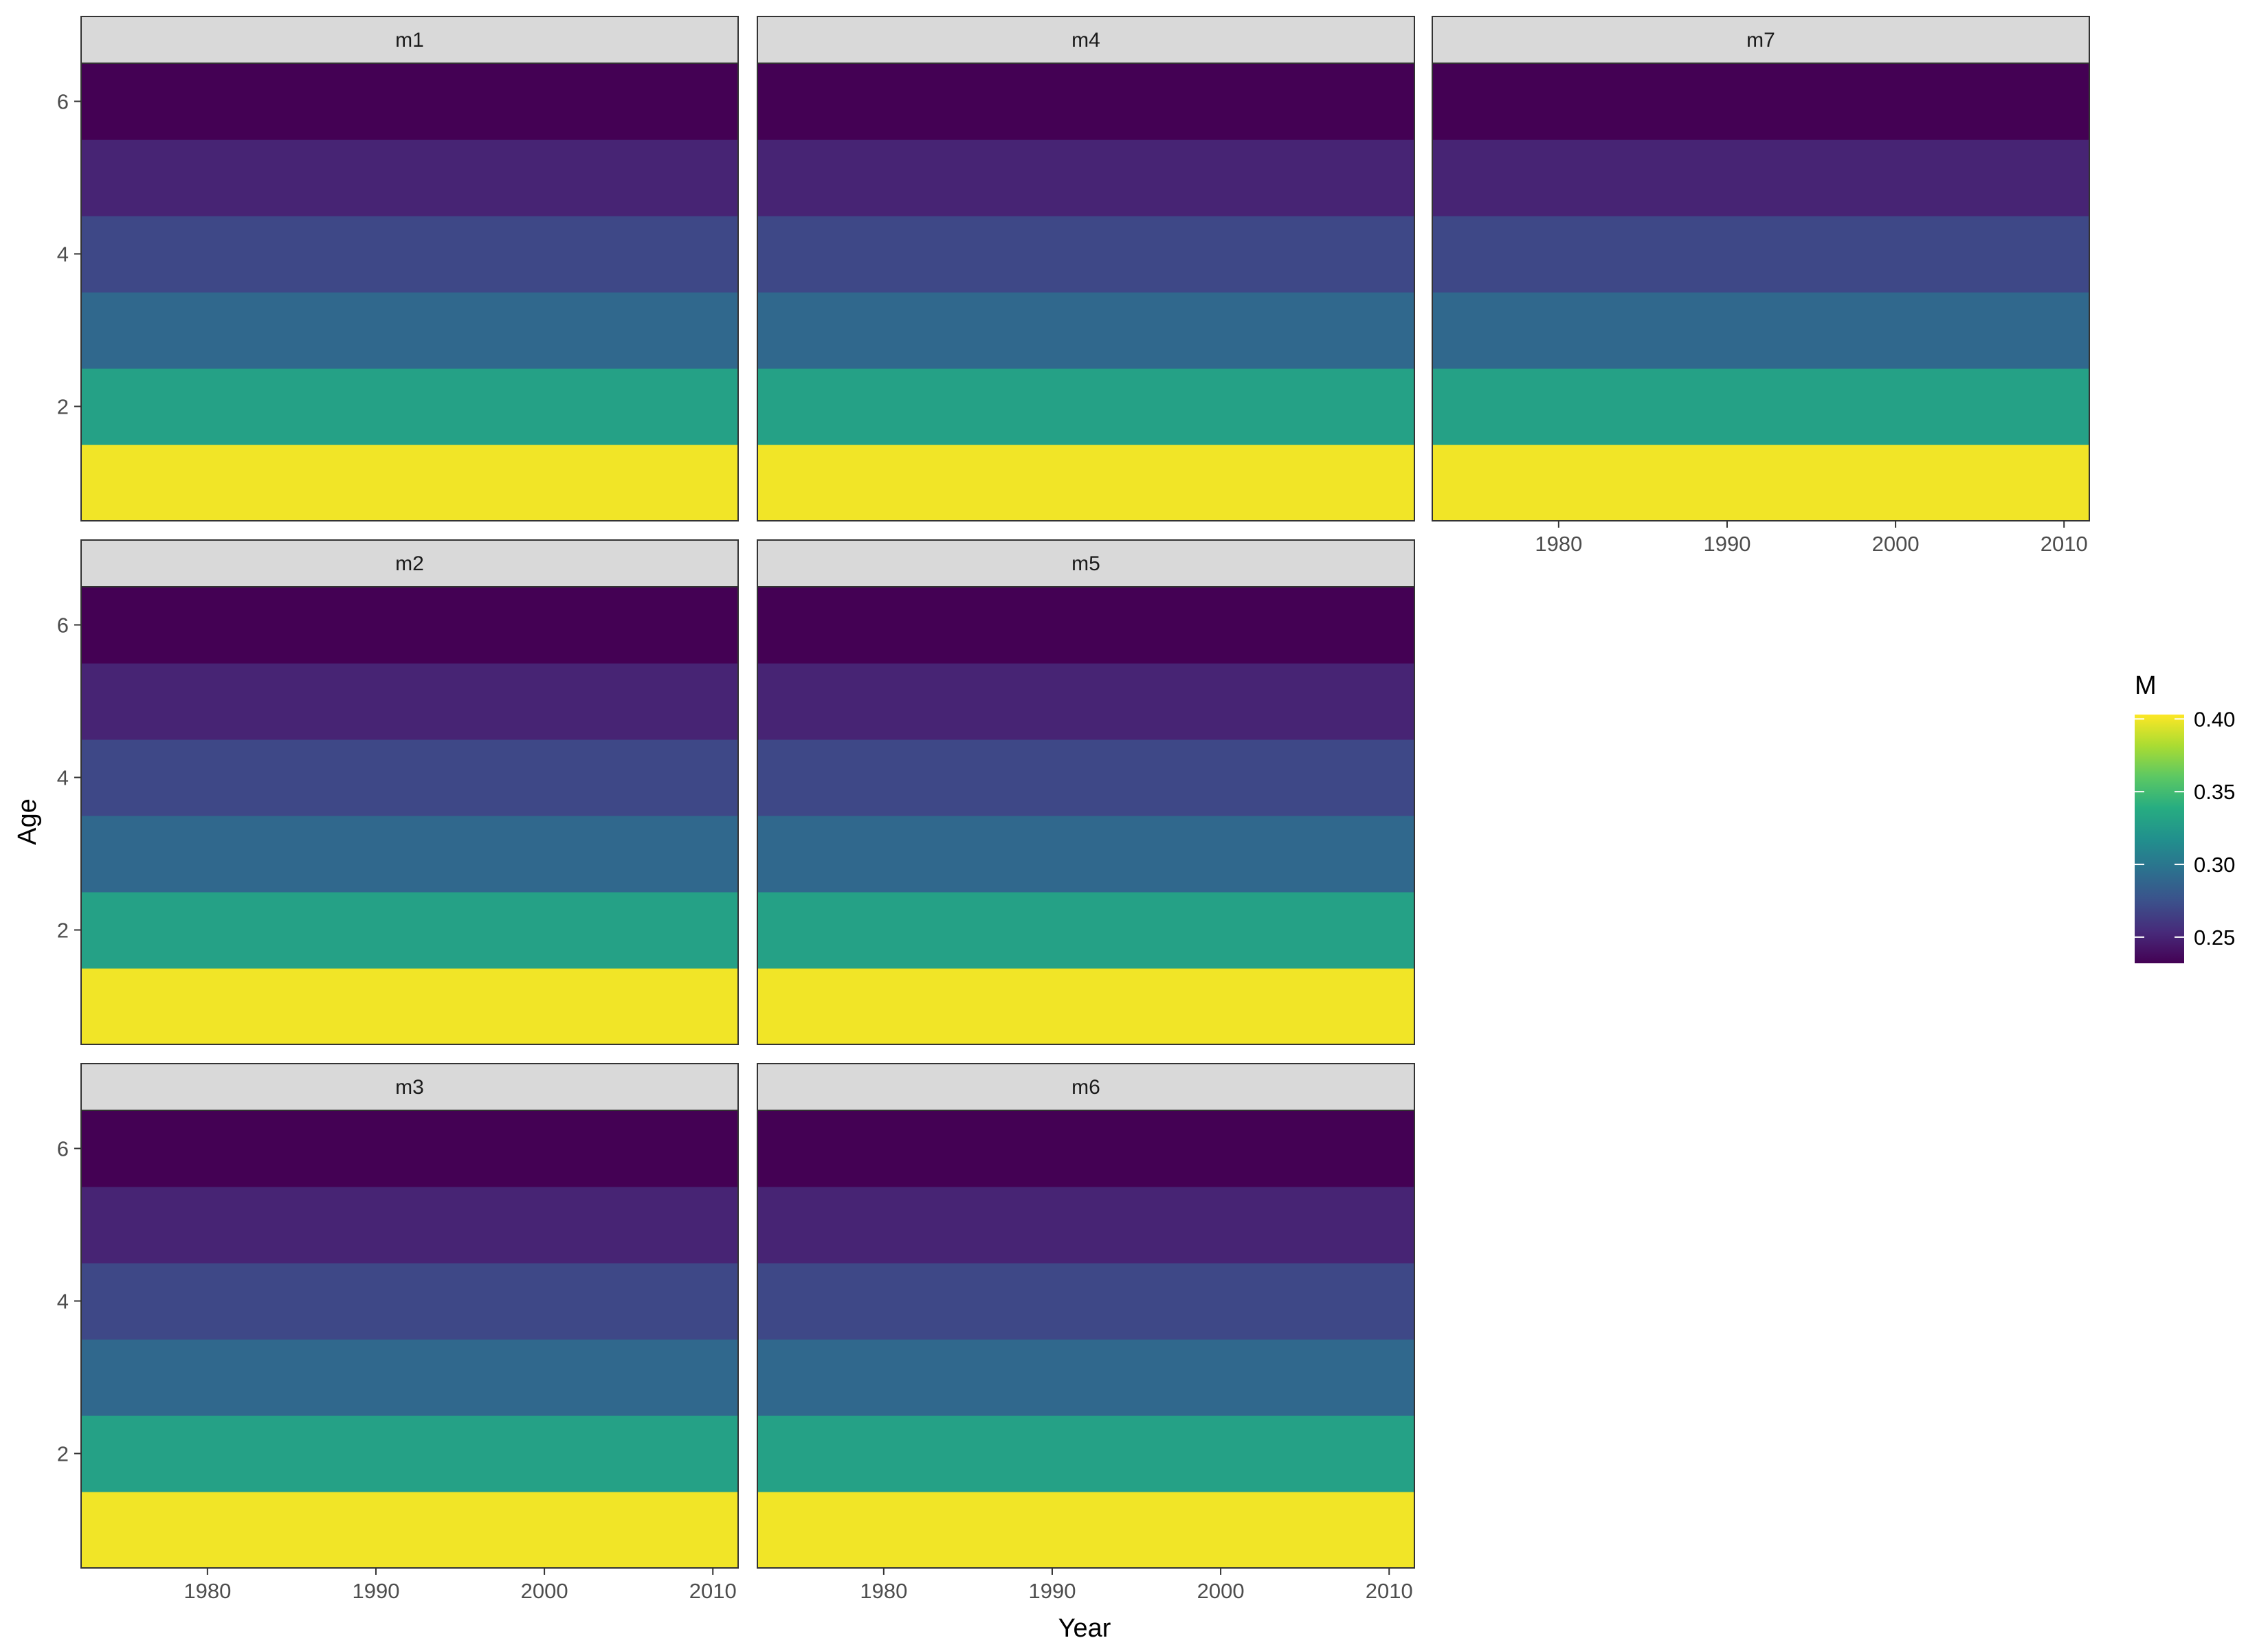  I want to click on x-axis-title: Year, so click(1084, 1628).